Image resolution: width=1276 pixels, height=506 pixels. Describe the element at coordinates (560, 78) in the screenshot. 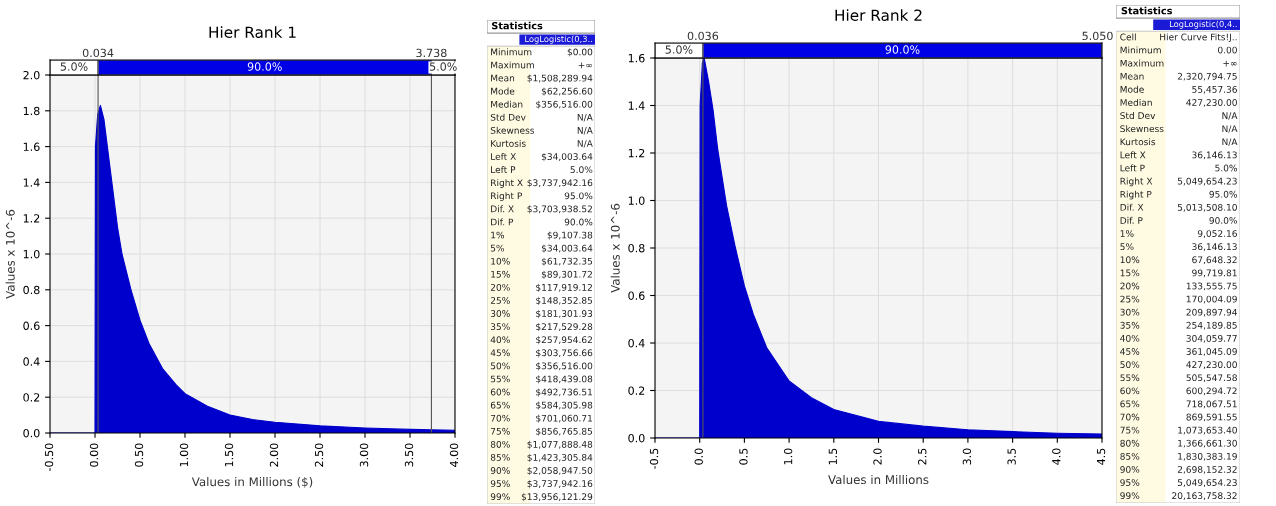

I see `text: $1,508,289.94` at that location.